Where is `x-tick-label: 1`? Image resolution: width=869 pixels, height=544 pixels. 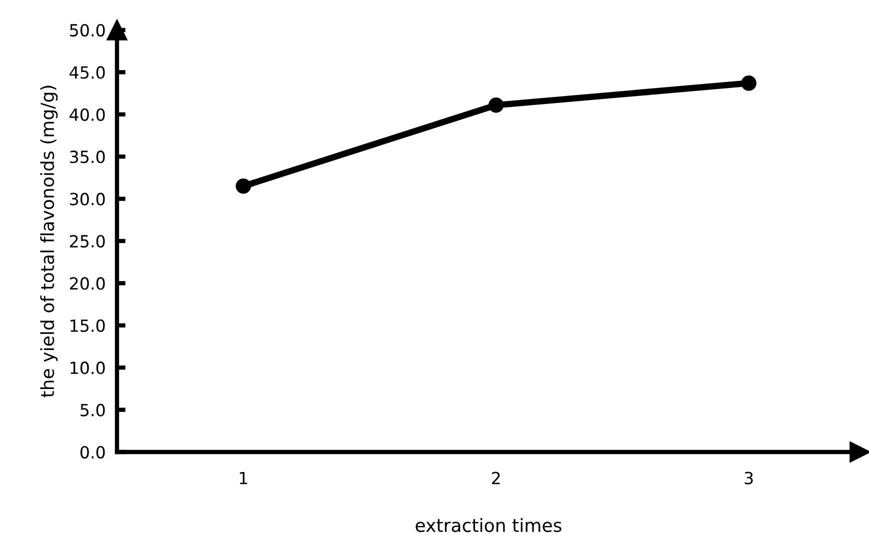
x-tick-label: 1 is located at coordinates (244, 478).